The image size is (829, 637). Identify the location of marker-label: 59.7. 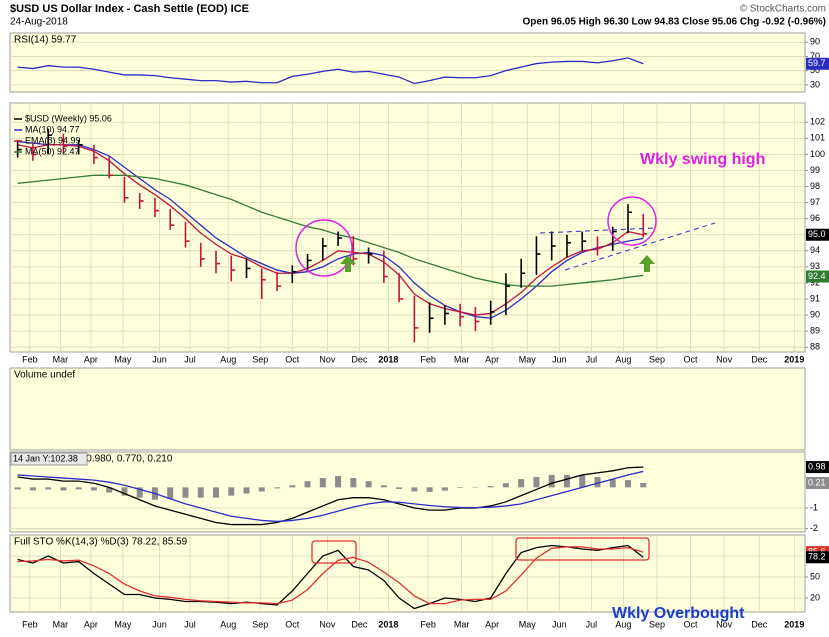
(817, 63).